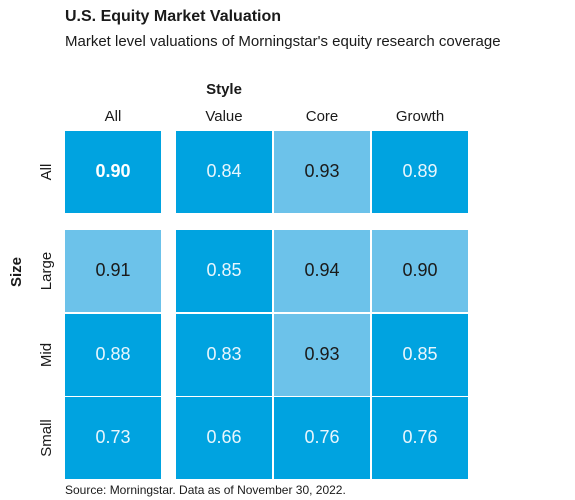 The image size is (575, 500). Describe the element at coordinates (173, 16) in the screenshot. I see `chart-title: U.S. Equity Market Valuation` at that location.